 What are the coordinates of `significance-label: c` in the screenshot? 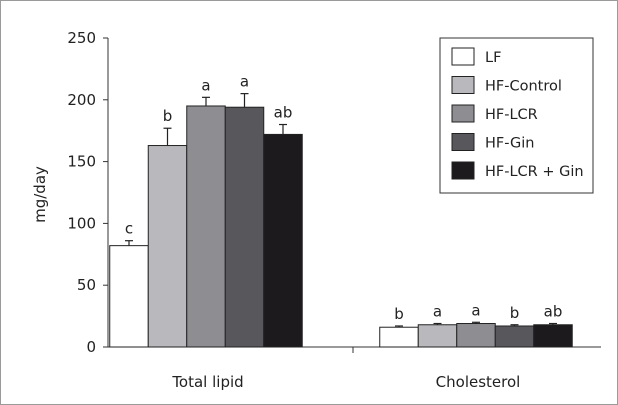 It's located at (129, 229).